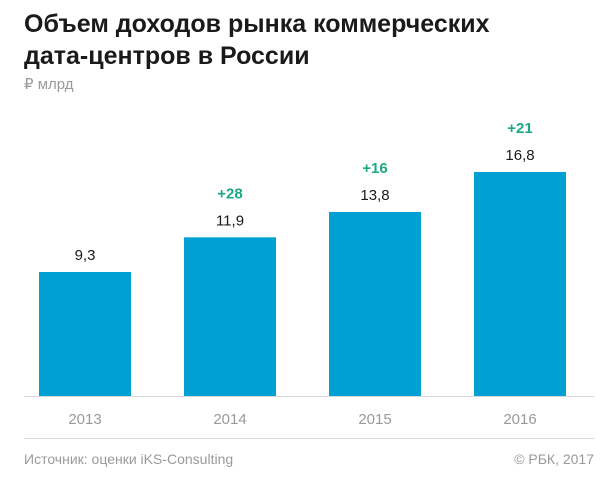  I want to click on source-note: Источник: оценки iKS-Consulting, so click(129, 459).